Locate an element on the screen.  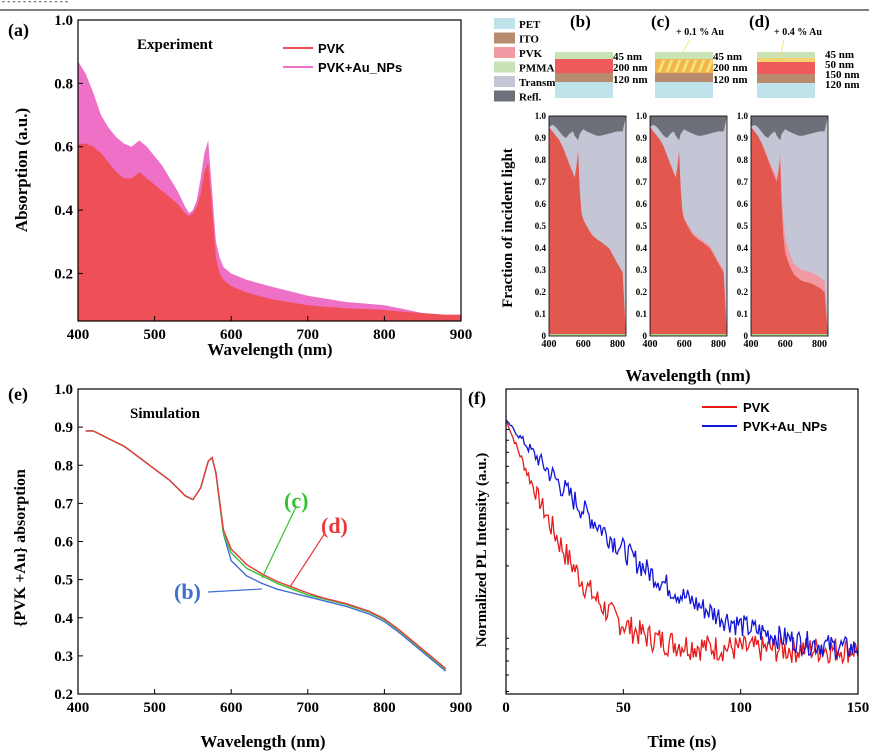
stack-label-0: (b) is located at coordinates (580, 21).